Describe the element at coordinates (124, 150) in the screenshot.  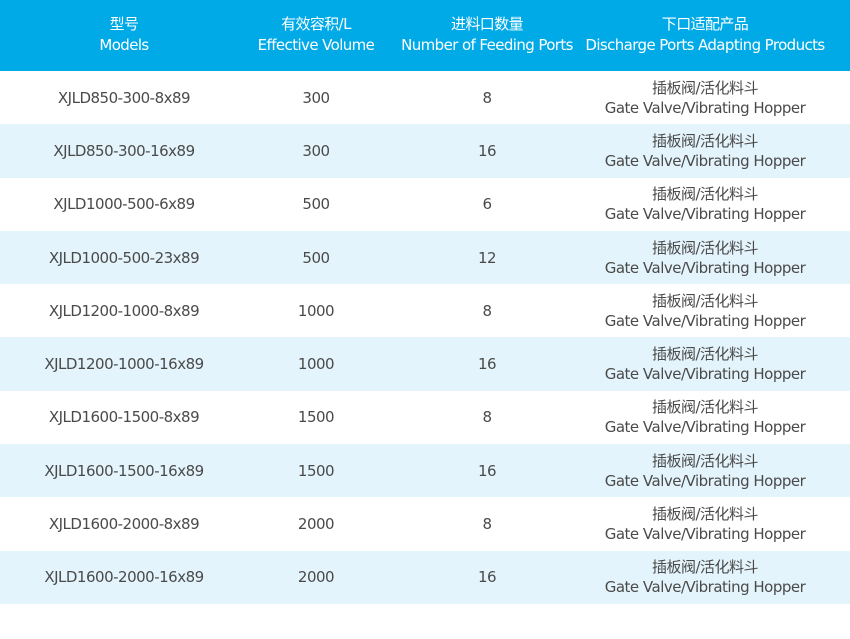
I see `model-cell: XJLD850-300-16x89` at that location.